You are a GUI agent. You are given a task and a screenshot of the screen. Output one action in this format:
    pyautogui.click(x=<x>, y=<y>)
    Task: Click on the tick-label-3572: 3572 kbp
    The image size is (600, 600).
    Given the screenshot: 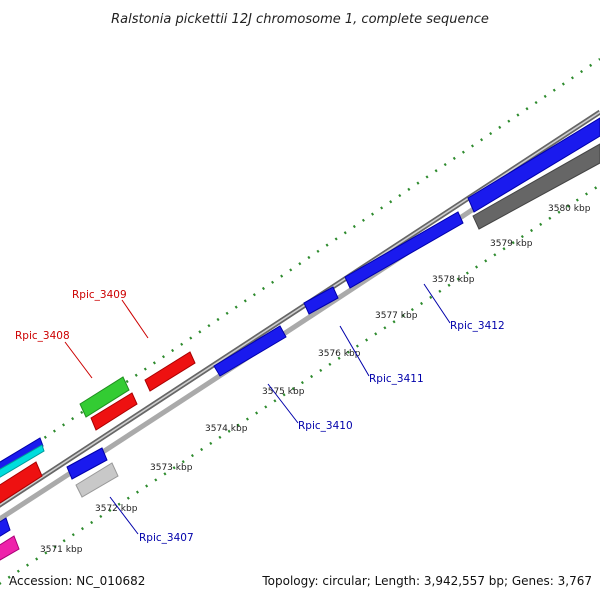 What is the action you would take?
    pyautogui.click(x=116, y=509)
    